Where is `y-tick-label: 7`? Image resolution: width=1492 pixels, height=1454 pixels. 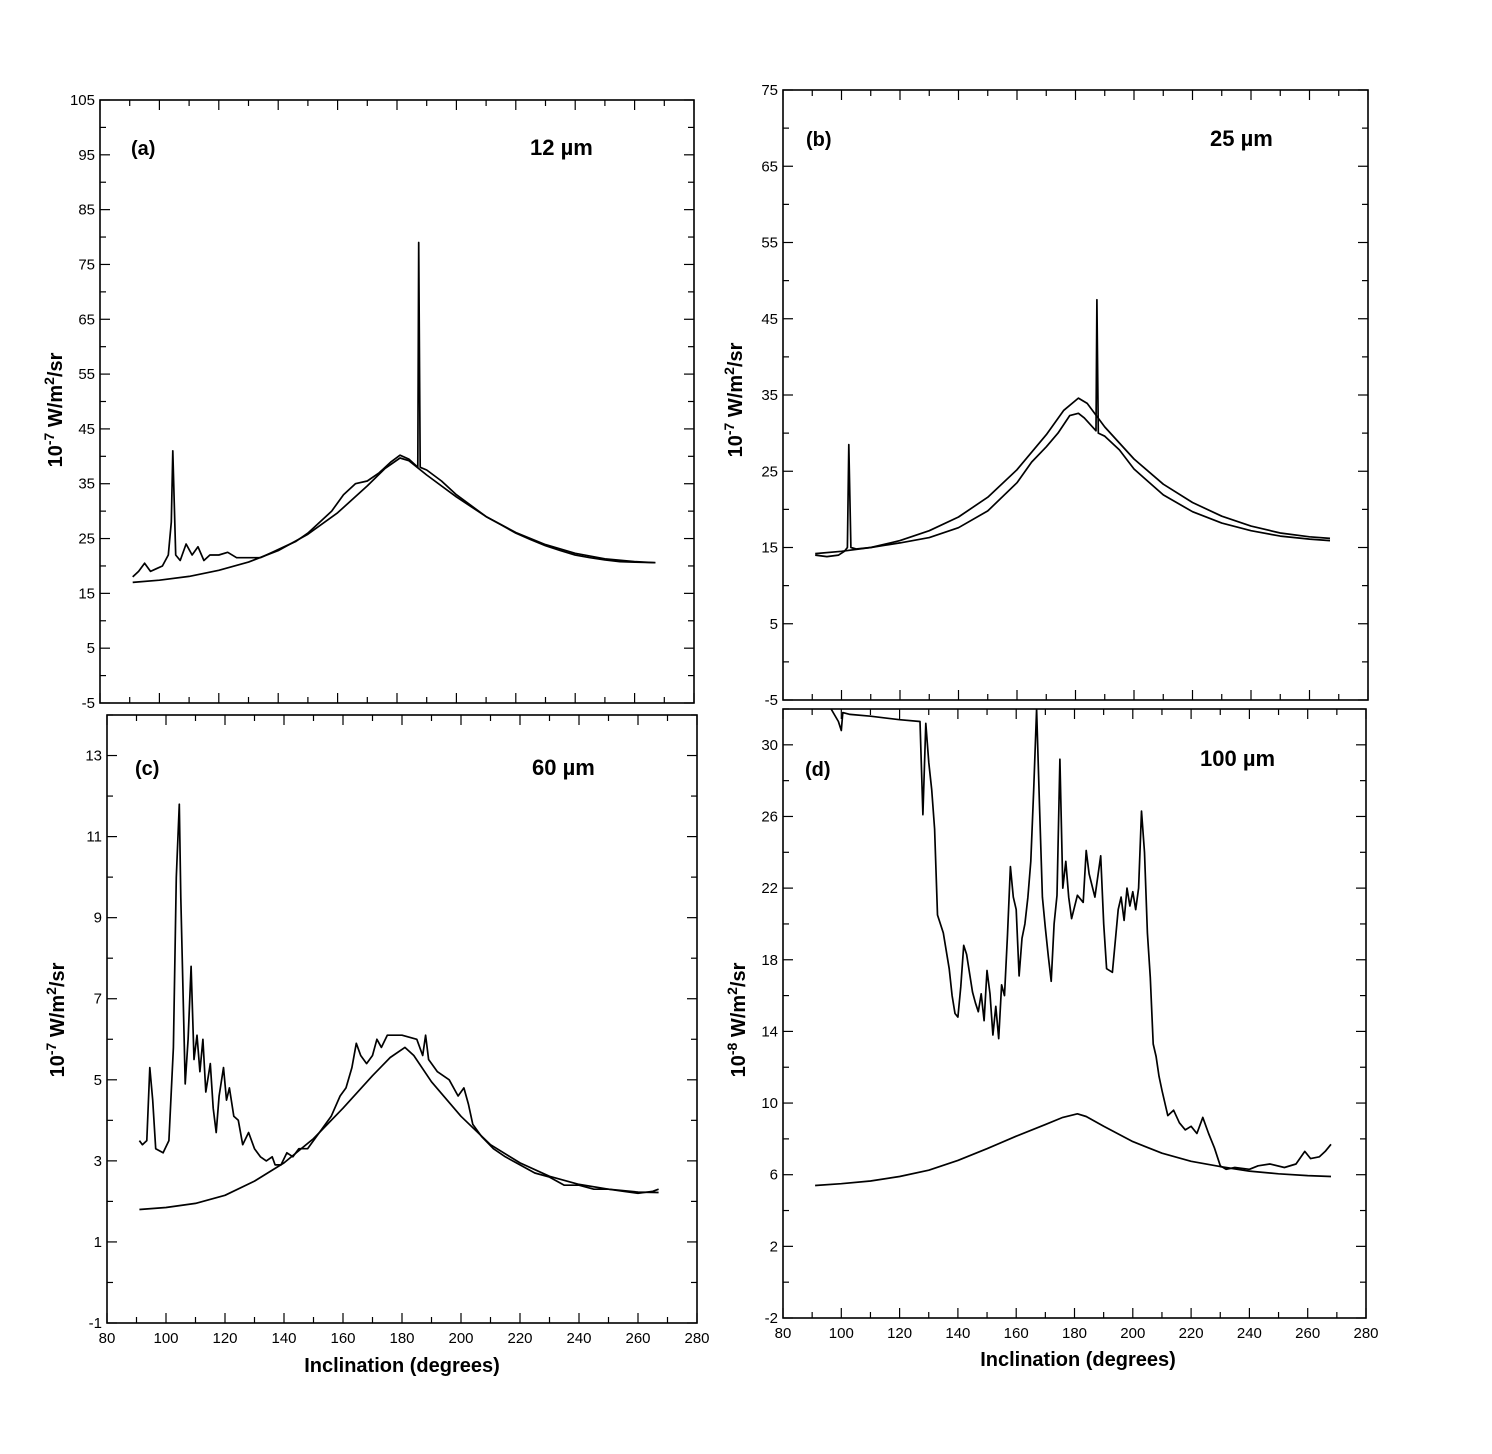 y-tick-label: 7 is located at coordinates (98, 999).